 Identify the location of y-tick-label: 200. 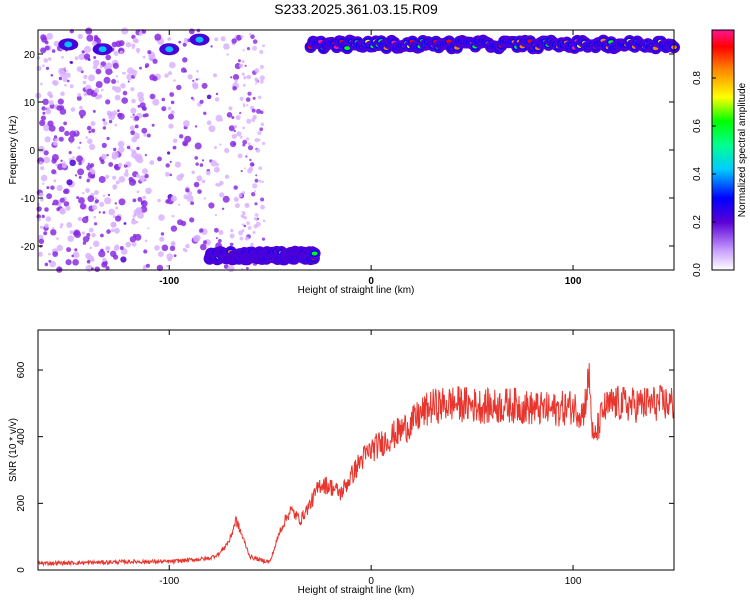
(21, 503).